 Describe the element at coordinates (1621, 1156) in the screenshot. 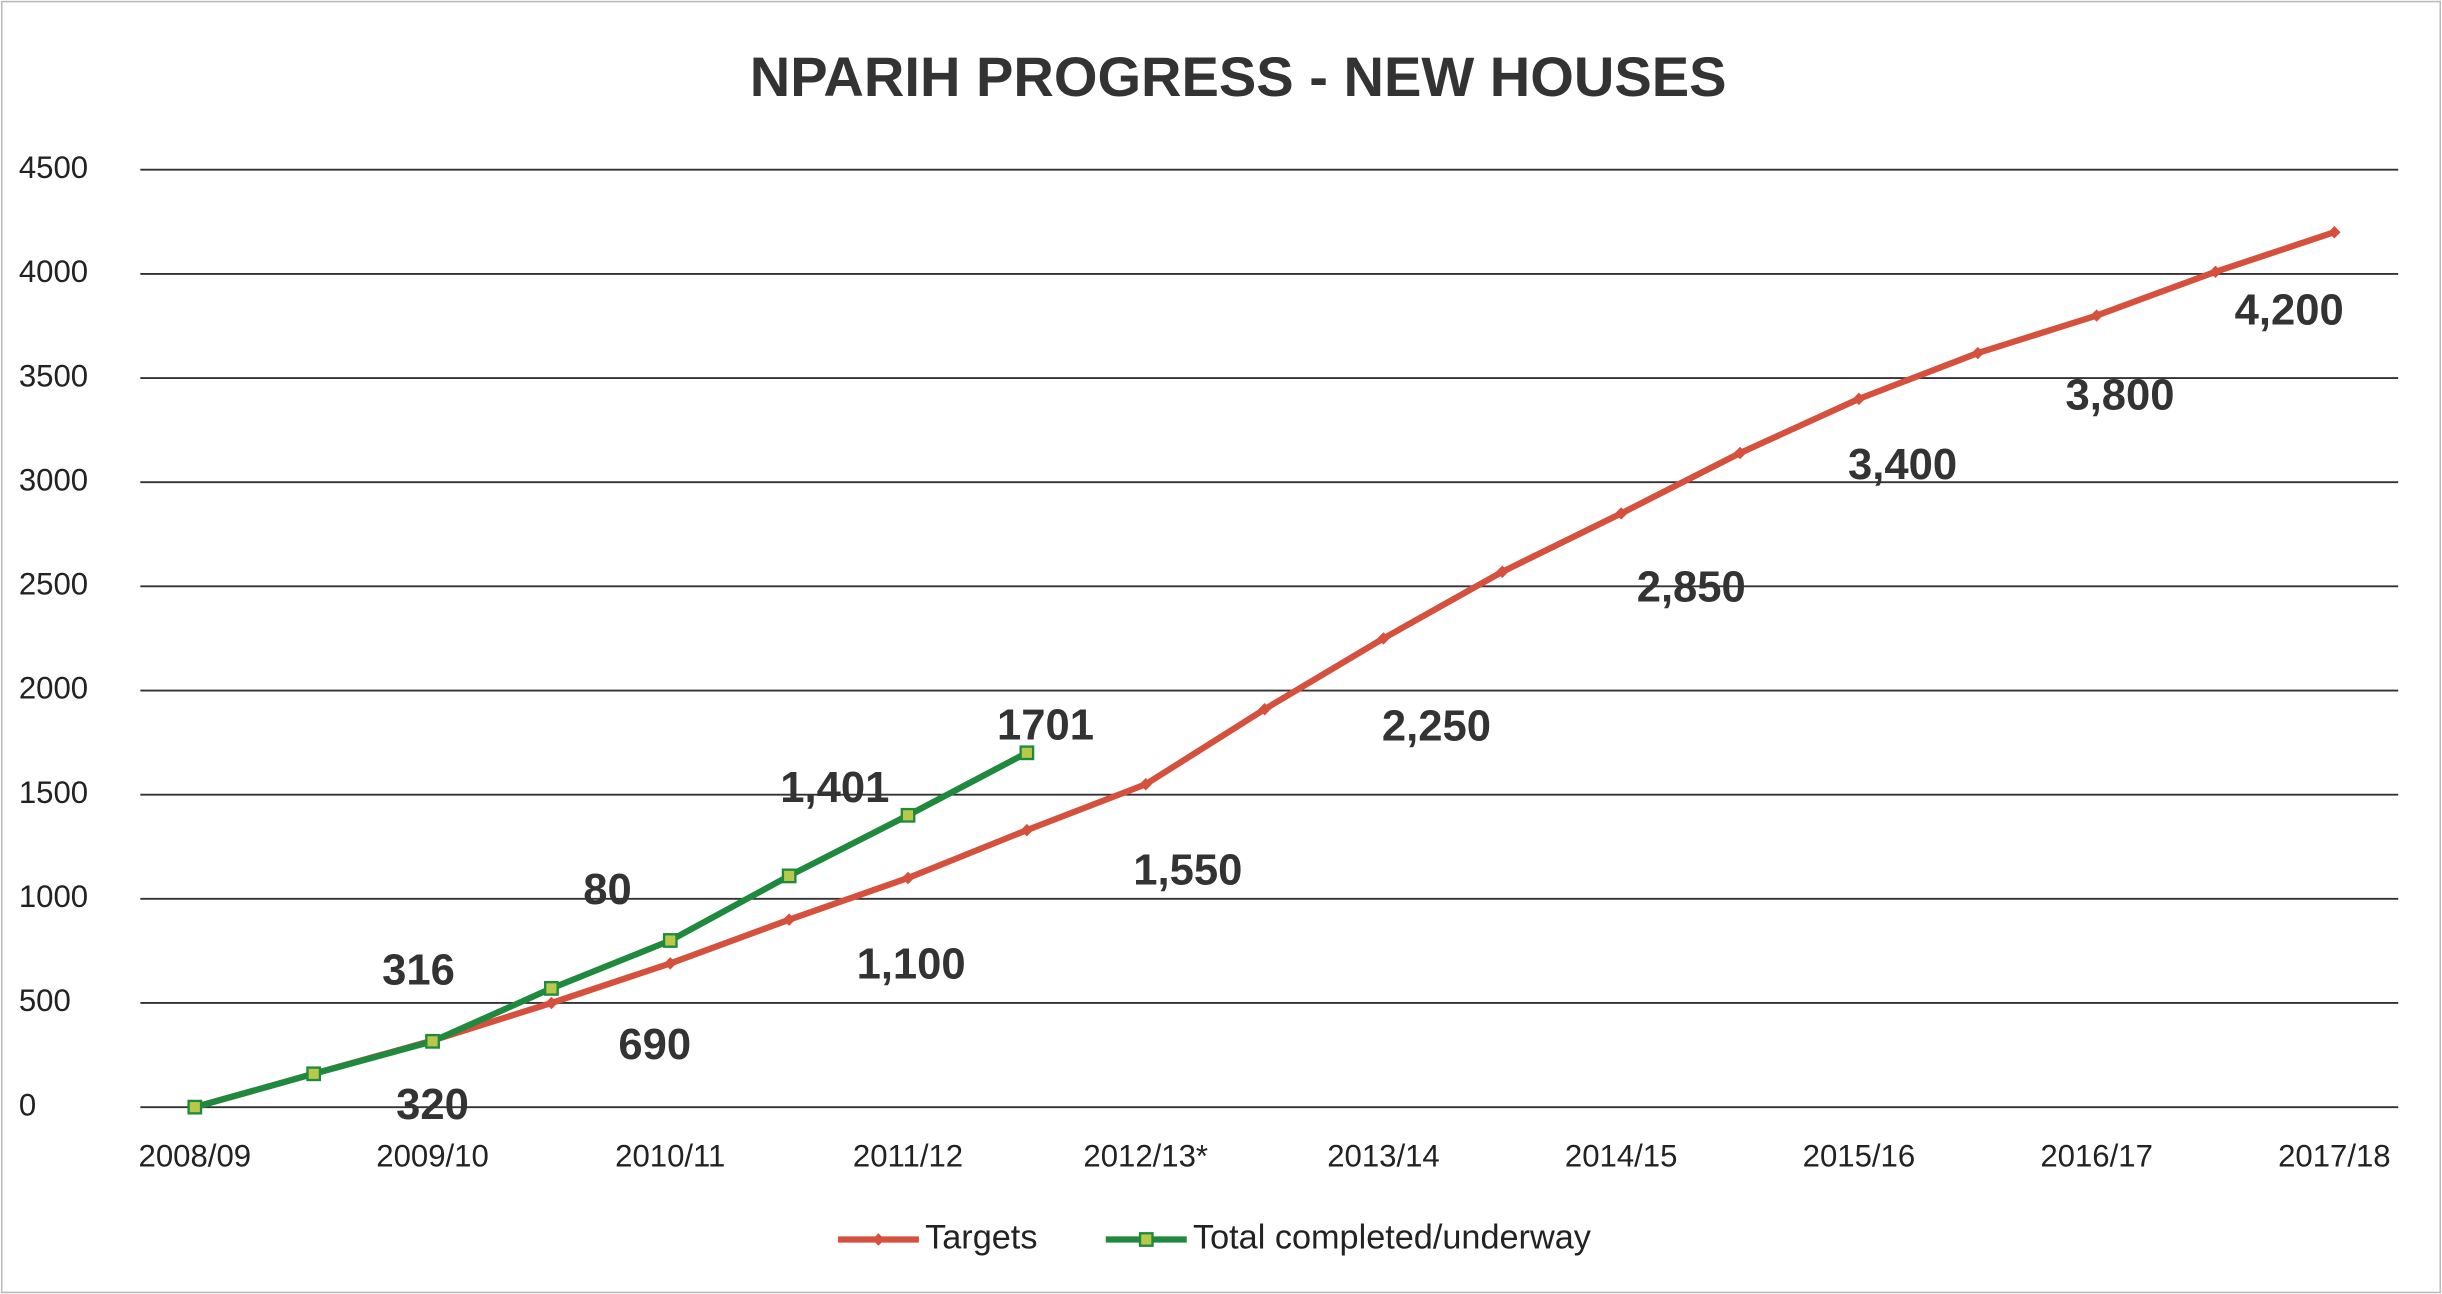

I see `x-tick-label: 2014/15` at that location.